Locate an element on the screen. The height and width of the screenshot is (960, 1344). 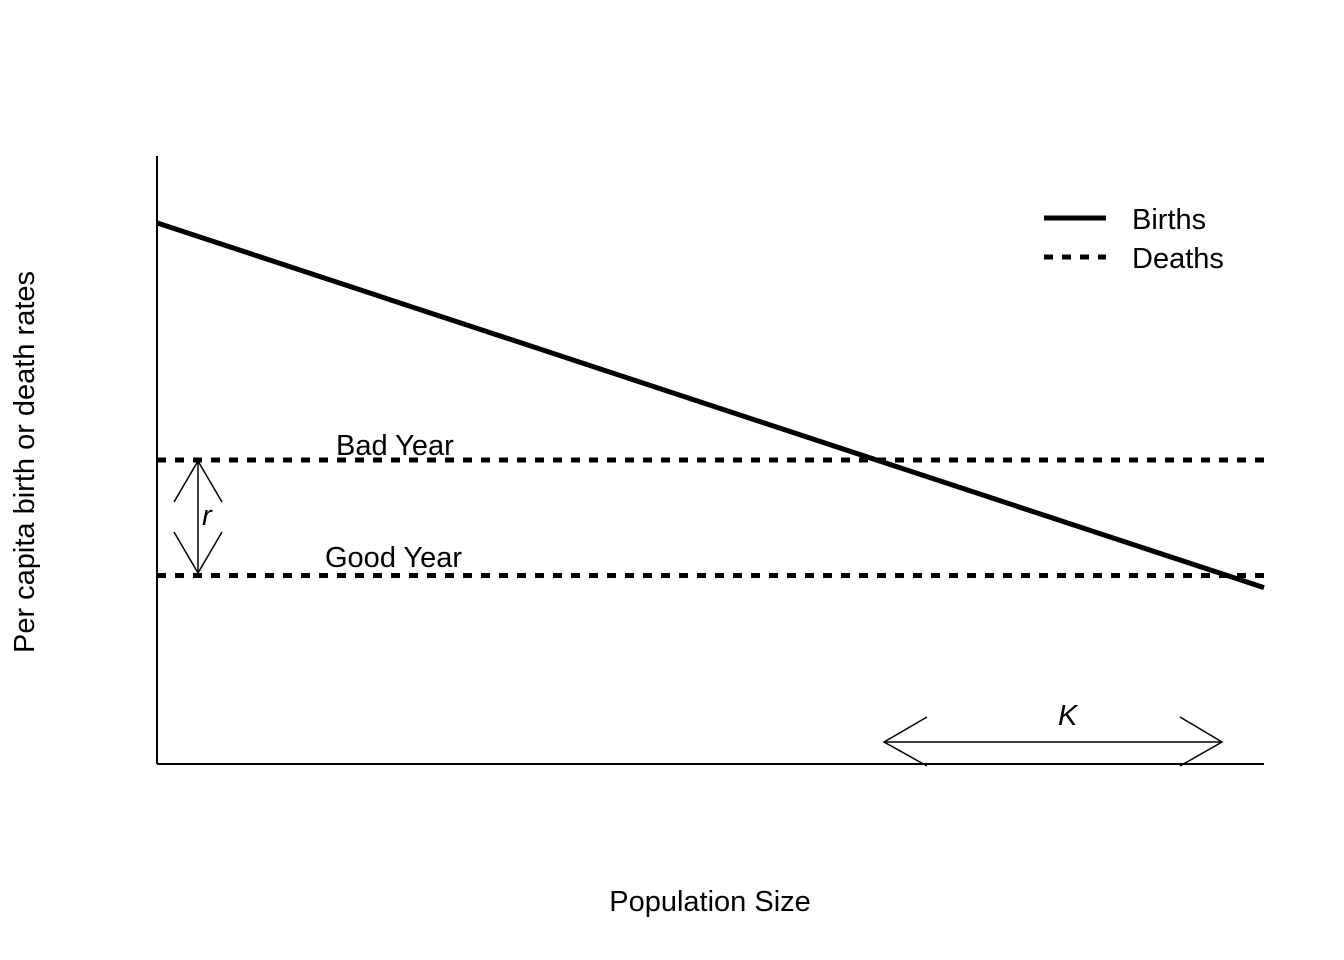
y-axis-title: Per capita birth or death rates is located at coordinates (25, 462).